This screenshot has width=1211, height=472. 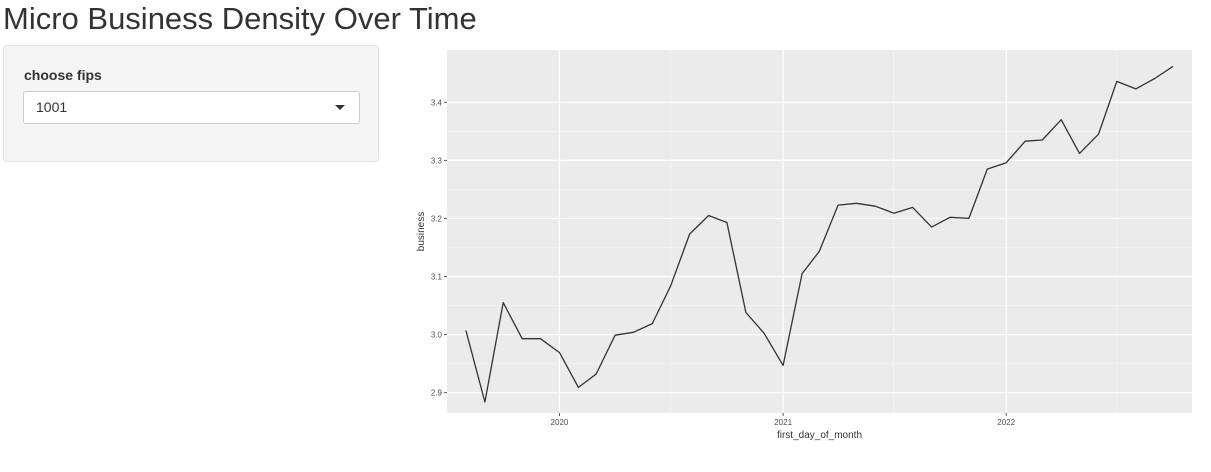 What do you see at coordinates (63, 75) in the screenshot?
I see `fips-label: choose fips` at bounding box center [63, 75].